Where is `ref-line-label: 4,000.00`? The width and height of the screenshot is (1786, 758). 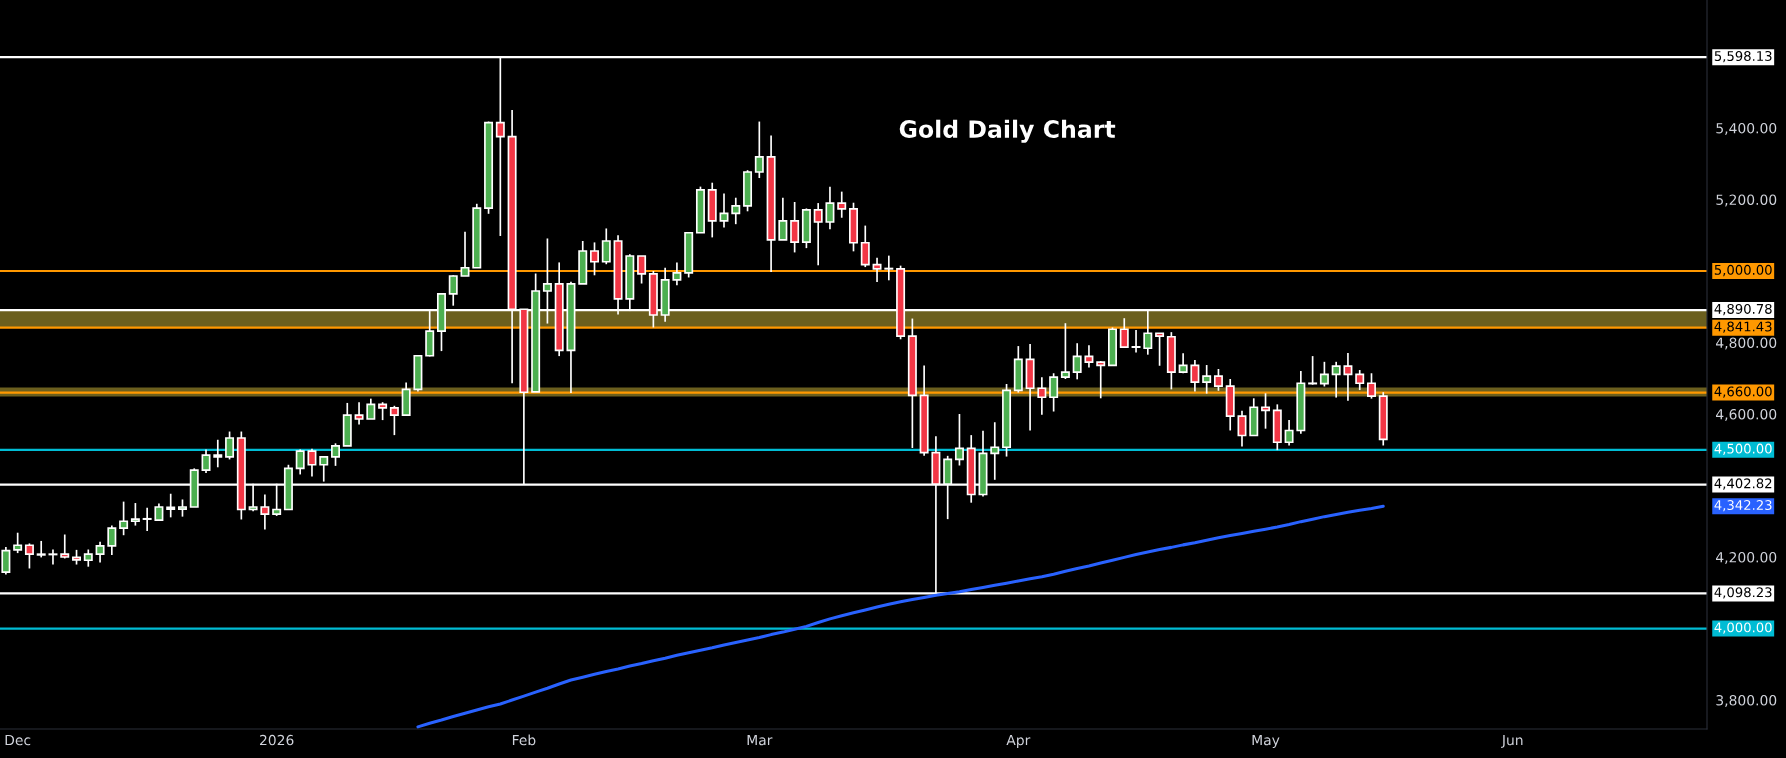
ref-line-label: 4,000.00 is located at coordinates (1743, 628).